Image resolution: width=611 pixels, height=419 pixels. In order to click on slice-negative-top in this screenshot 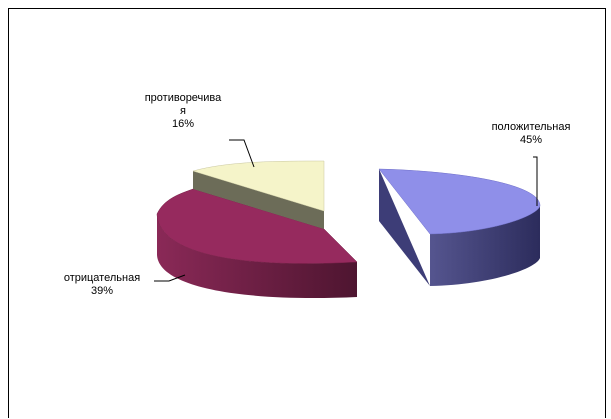, I will do `click(257, 226)`.